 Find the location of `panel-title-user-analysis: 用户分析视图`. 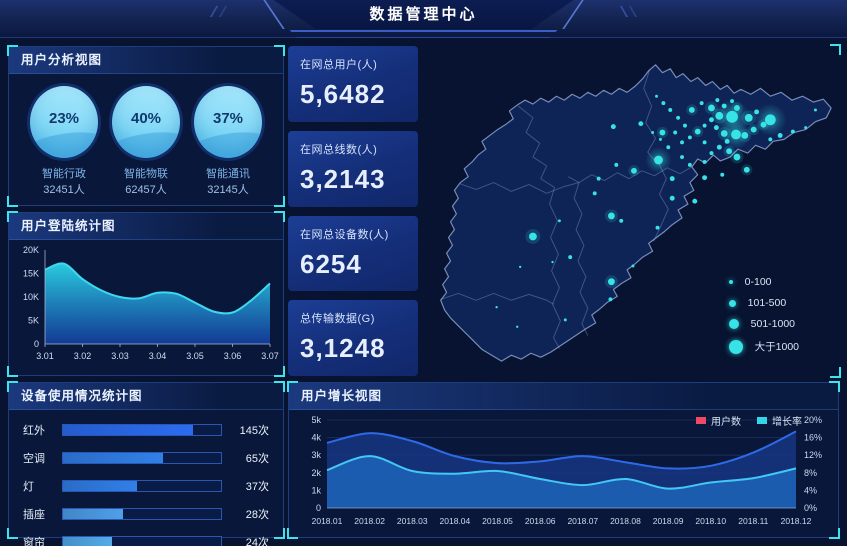

panel-title-user-analysis: 用户分析视图 is located at coordinates (146, 60).